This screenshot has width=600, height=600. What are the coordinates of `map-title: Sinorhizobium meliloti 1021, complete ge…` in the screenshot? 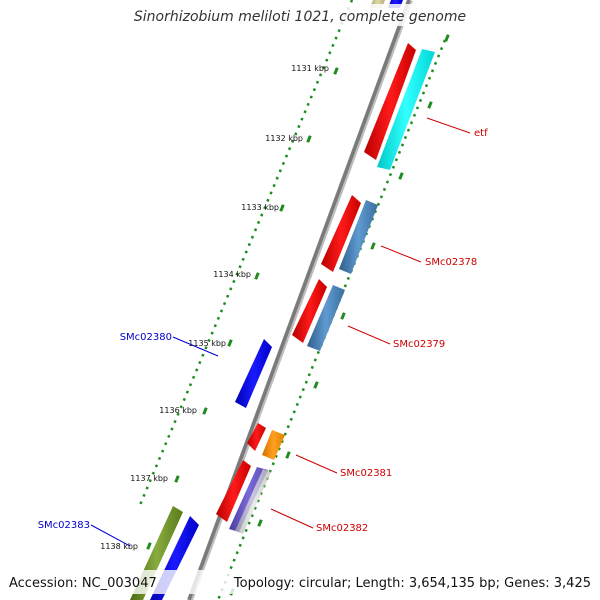 It's located at (300, 17).